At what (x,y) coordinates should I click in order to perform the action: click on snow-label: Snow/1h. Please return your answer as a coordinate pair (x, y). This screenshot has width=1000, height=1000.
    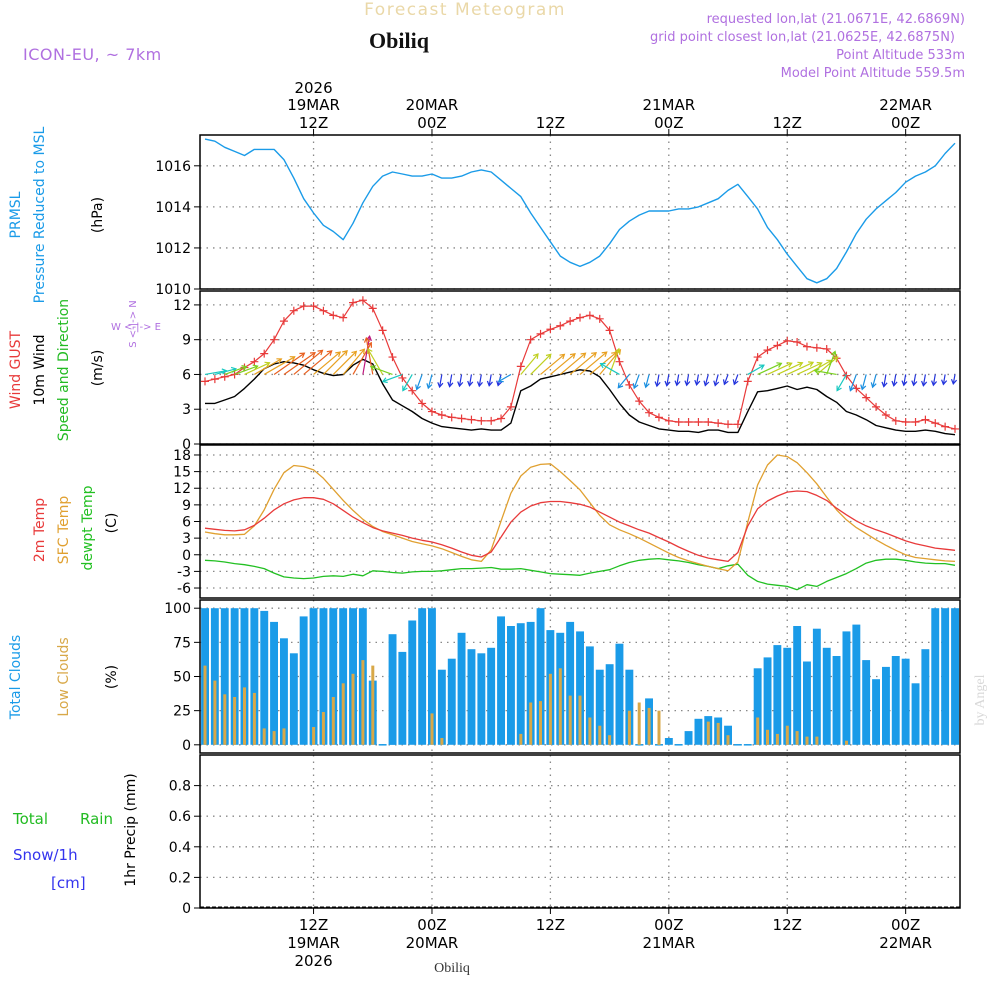
    Looking at the image, I should click on (45, 855).